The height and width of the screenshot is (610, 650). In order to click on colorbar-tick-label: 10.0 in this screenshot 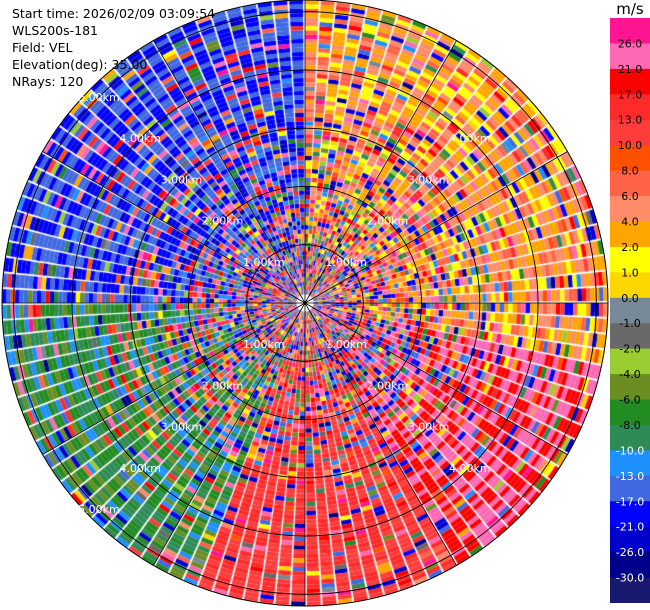, I will do `click(630, 145)`.